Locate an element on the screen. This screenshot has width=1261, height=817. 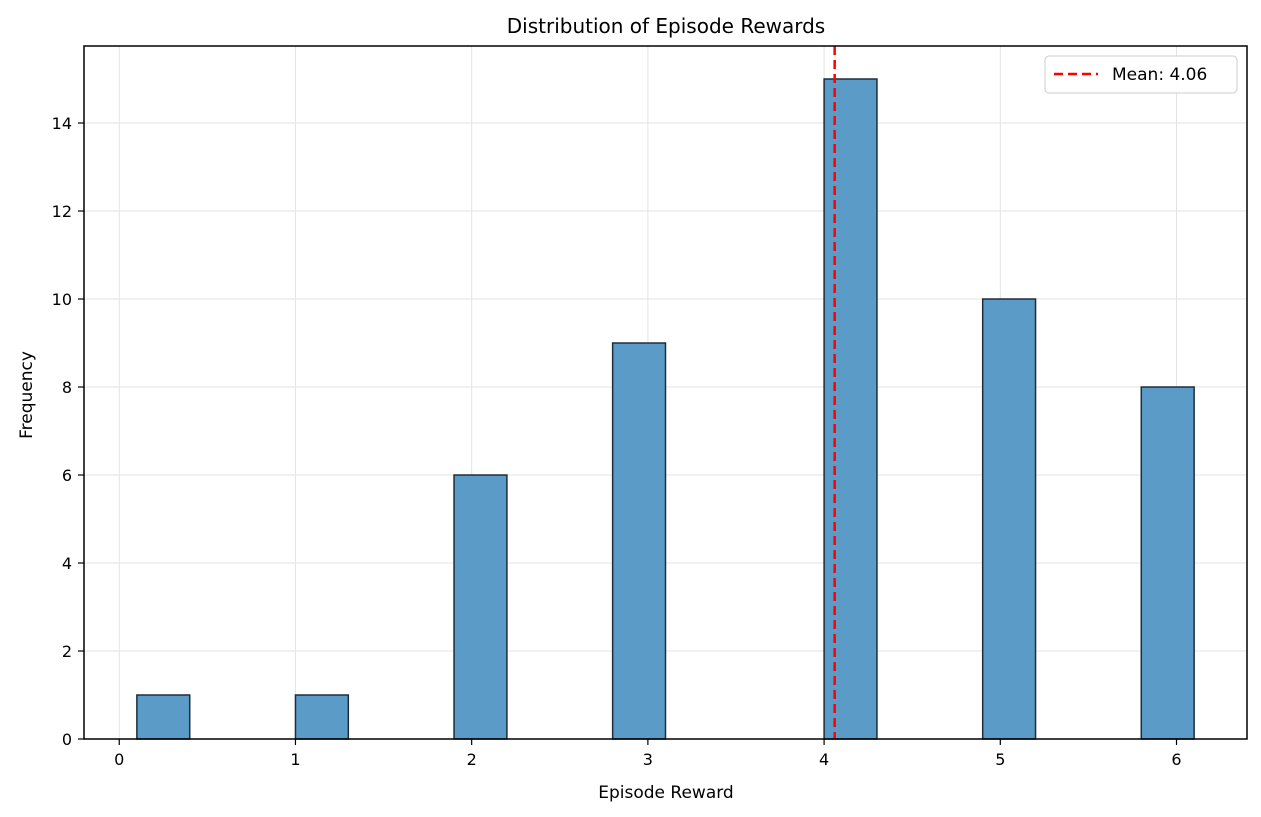
legend-box is located at coordinates (1141, 74).